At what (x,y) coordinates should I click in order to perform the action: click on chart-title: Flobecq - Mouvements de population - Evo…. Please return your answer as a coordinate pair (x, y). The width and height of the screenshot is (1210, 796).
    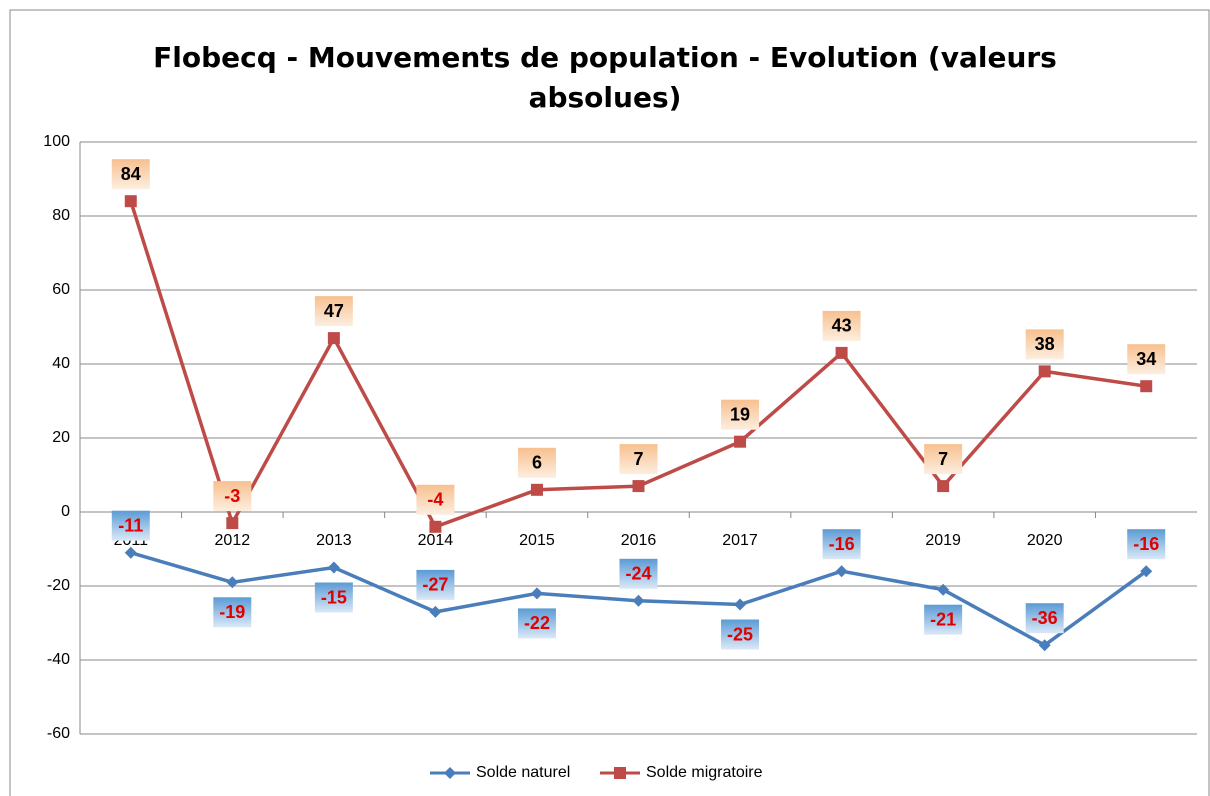
    Looking at the image, I should click on (605, 77).